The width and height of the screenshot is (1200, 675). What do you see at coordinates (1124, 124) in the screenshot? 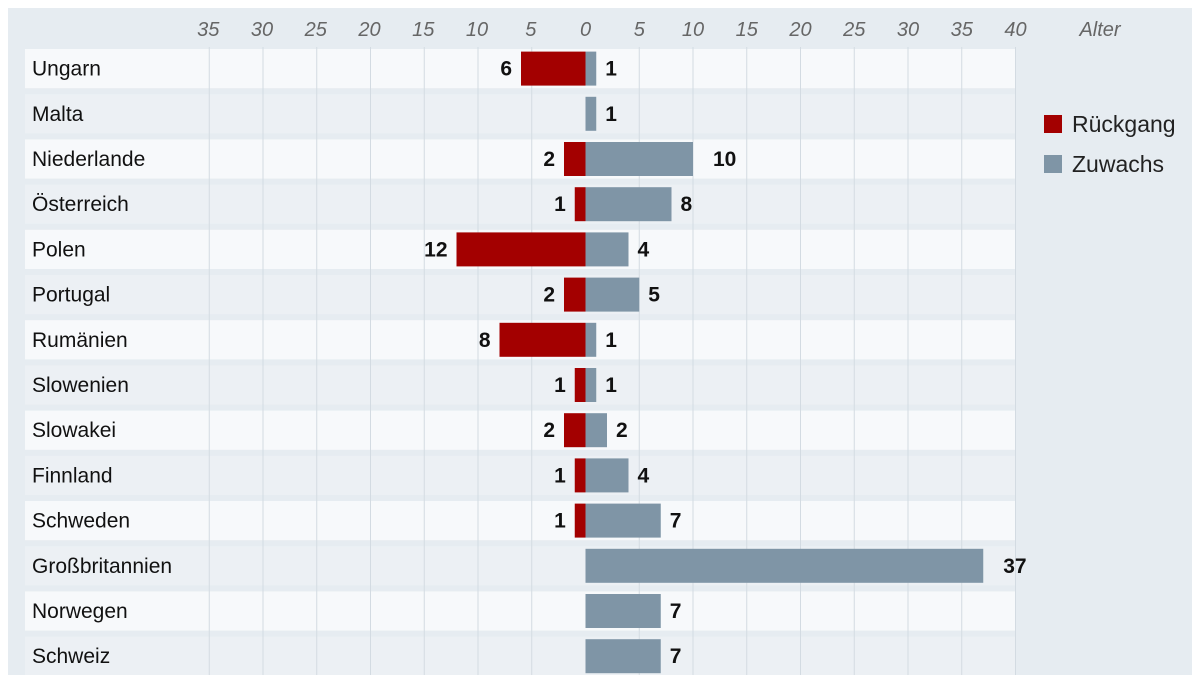
I see `legend-label: Rückgang` at bounding box center [1124, 124].